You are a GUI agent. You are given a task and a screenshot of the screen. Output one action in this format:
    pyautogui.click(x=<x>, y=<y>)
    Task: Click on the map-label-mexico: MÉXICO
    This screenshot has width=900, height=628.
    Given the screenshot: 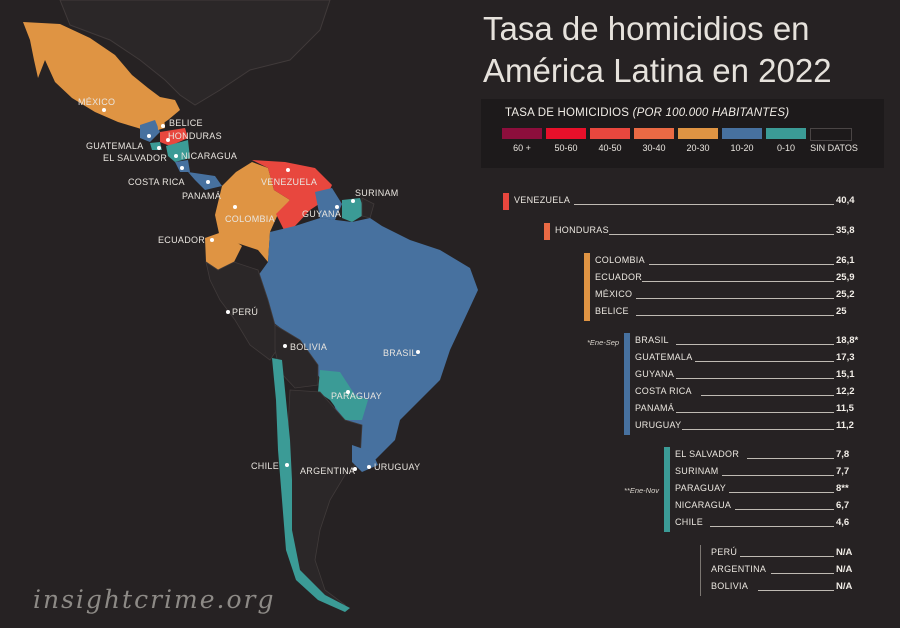 What is the action you would take?
    pyautogui.click(x=97, y=102)
    